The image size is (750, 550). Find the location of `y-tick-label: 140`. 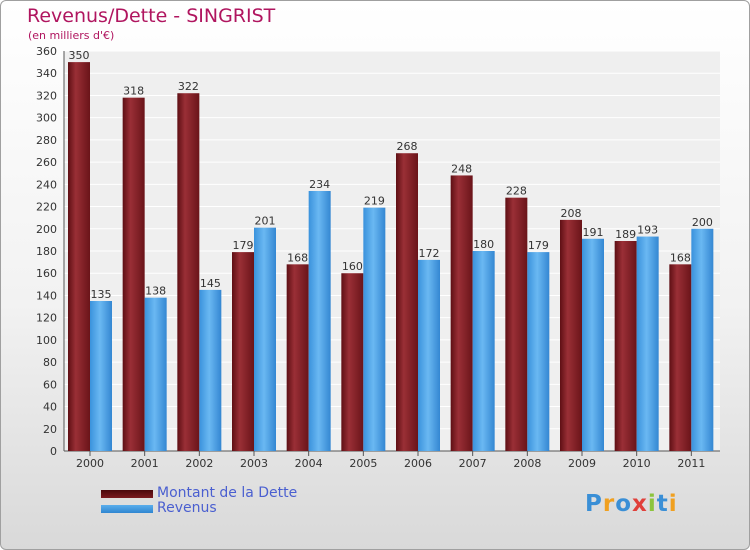

y-tick-label: 140 is located at coordinates (46, 295).